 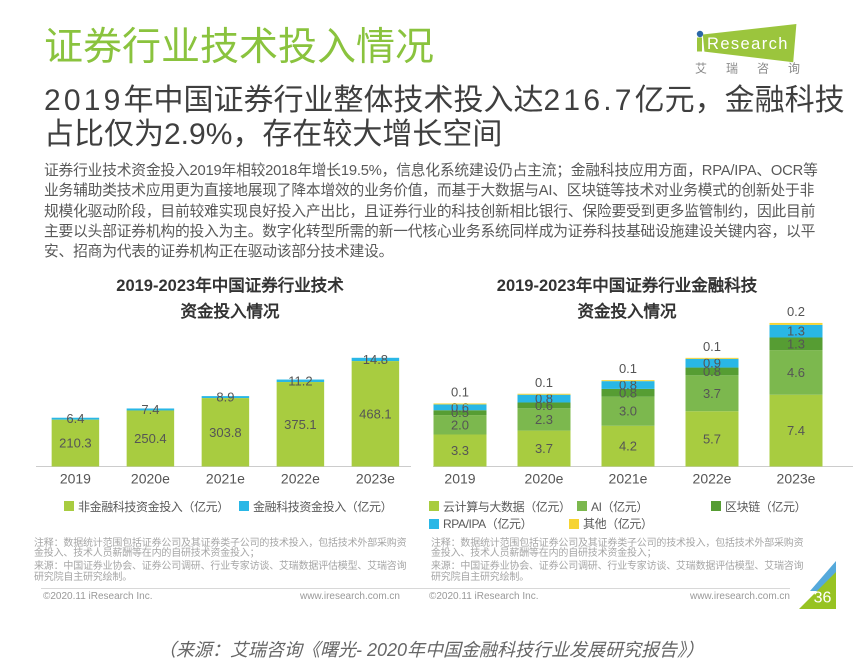 What do you see at coordinates (375, 413) in the screenshot?
I see `svg-text: 468.1` at bounding box center [375, 413].